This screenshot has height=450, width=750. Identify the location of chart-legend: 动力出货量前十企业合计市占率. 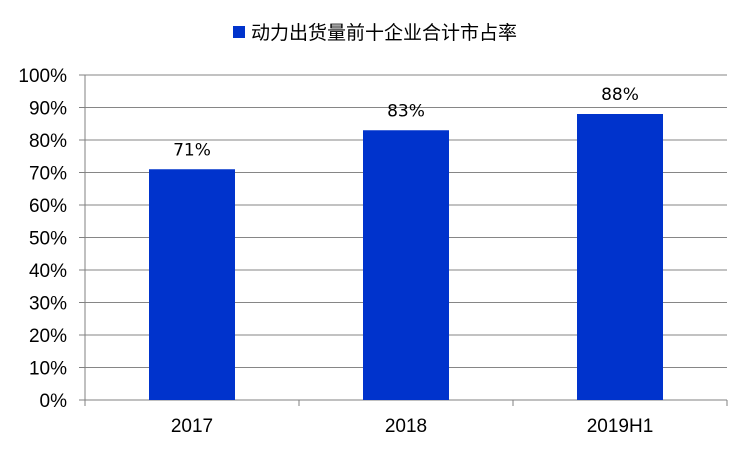
(375, 31).